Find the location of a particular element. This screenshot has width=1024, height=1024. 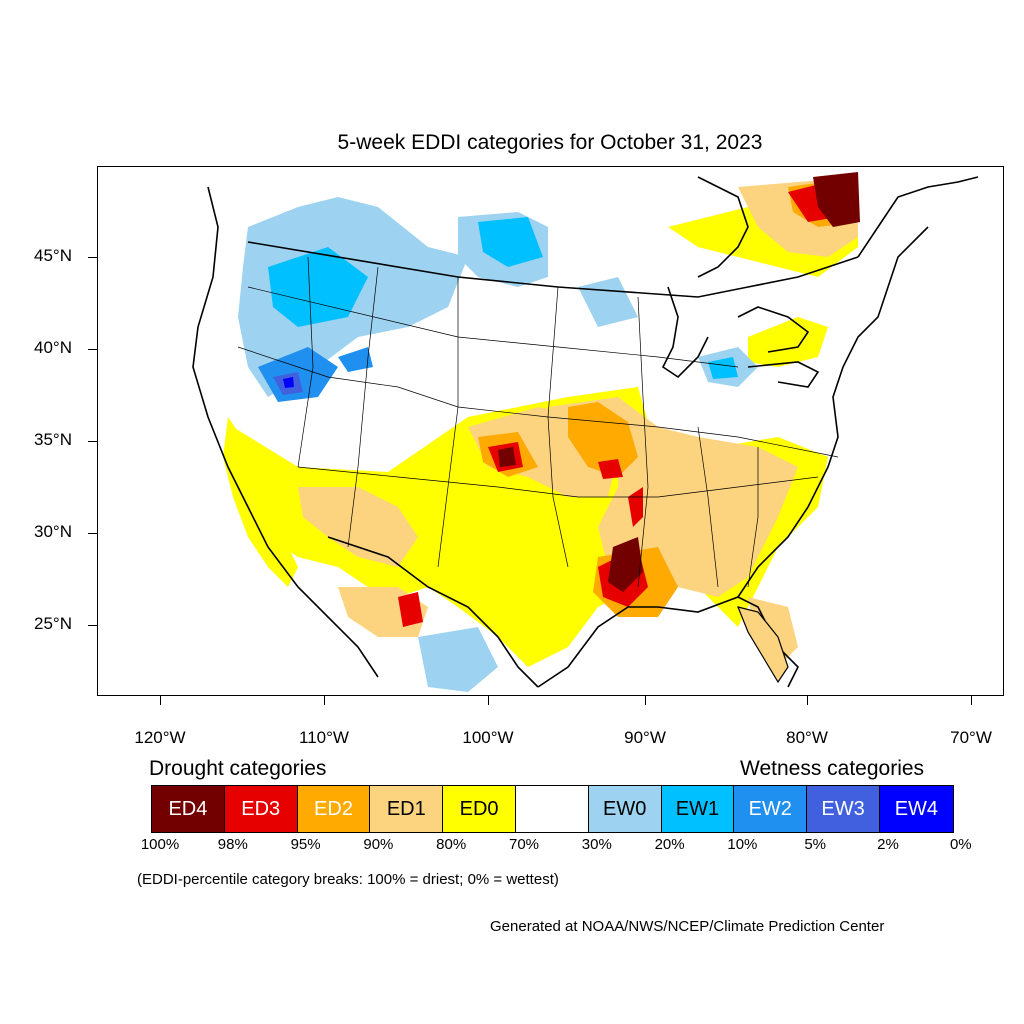

lon-label-100: 100°W is located at coordinates (488, 737).